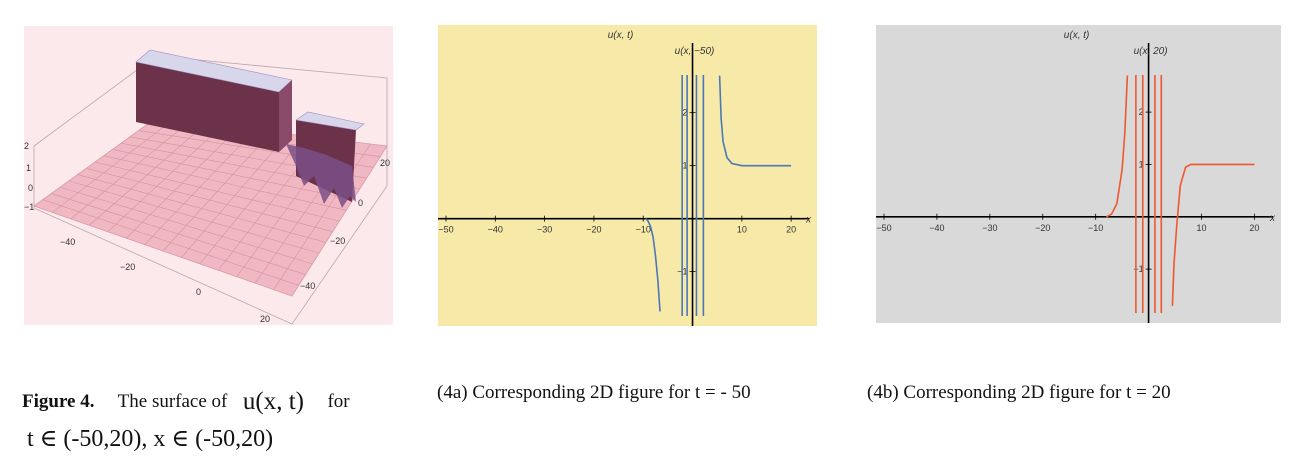  What do you see at coordinates (1138, 269) in the screenshot?
I see `y-tick-label: −1` at bounding box center [1138, 269].